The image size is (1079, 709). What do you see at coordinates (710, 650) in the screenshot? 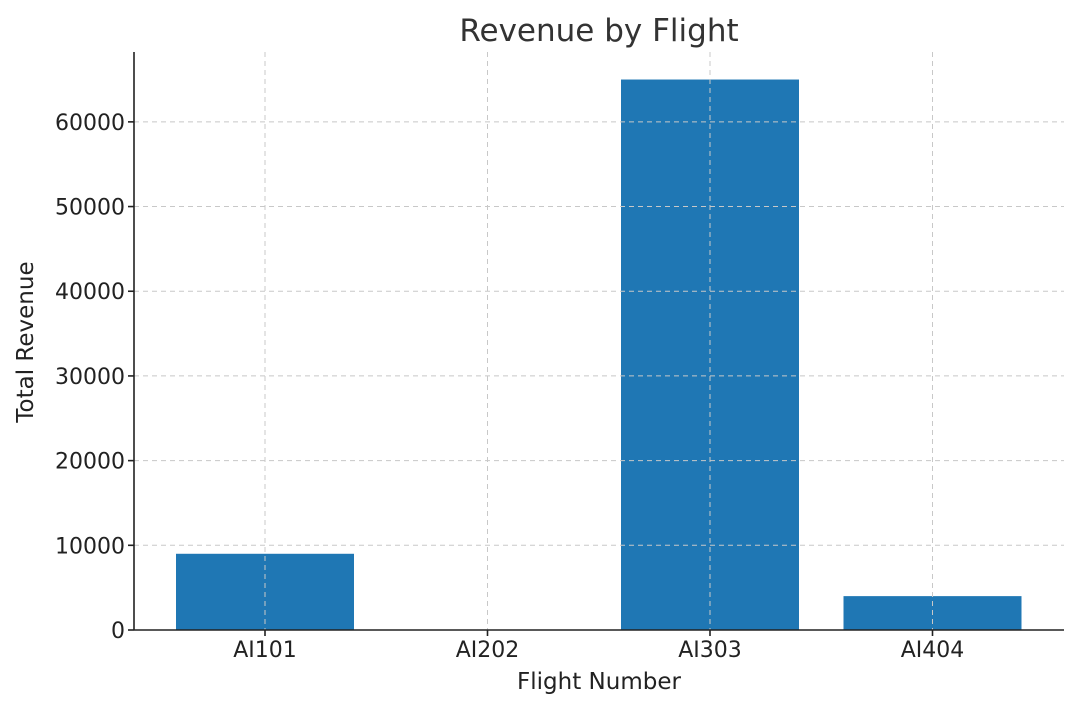
I see `x-tick-label: AI303` at bounding box center [710, 650].